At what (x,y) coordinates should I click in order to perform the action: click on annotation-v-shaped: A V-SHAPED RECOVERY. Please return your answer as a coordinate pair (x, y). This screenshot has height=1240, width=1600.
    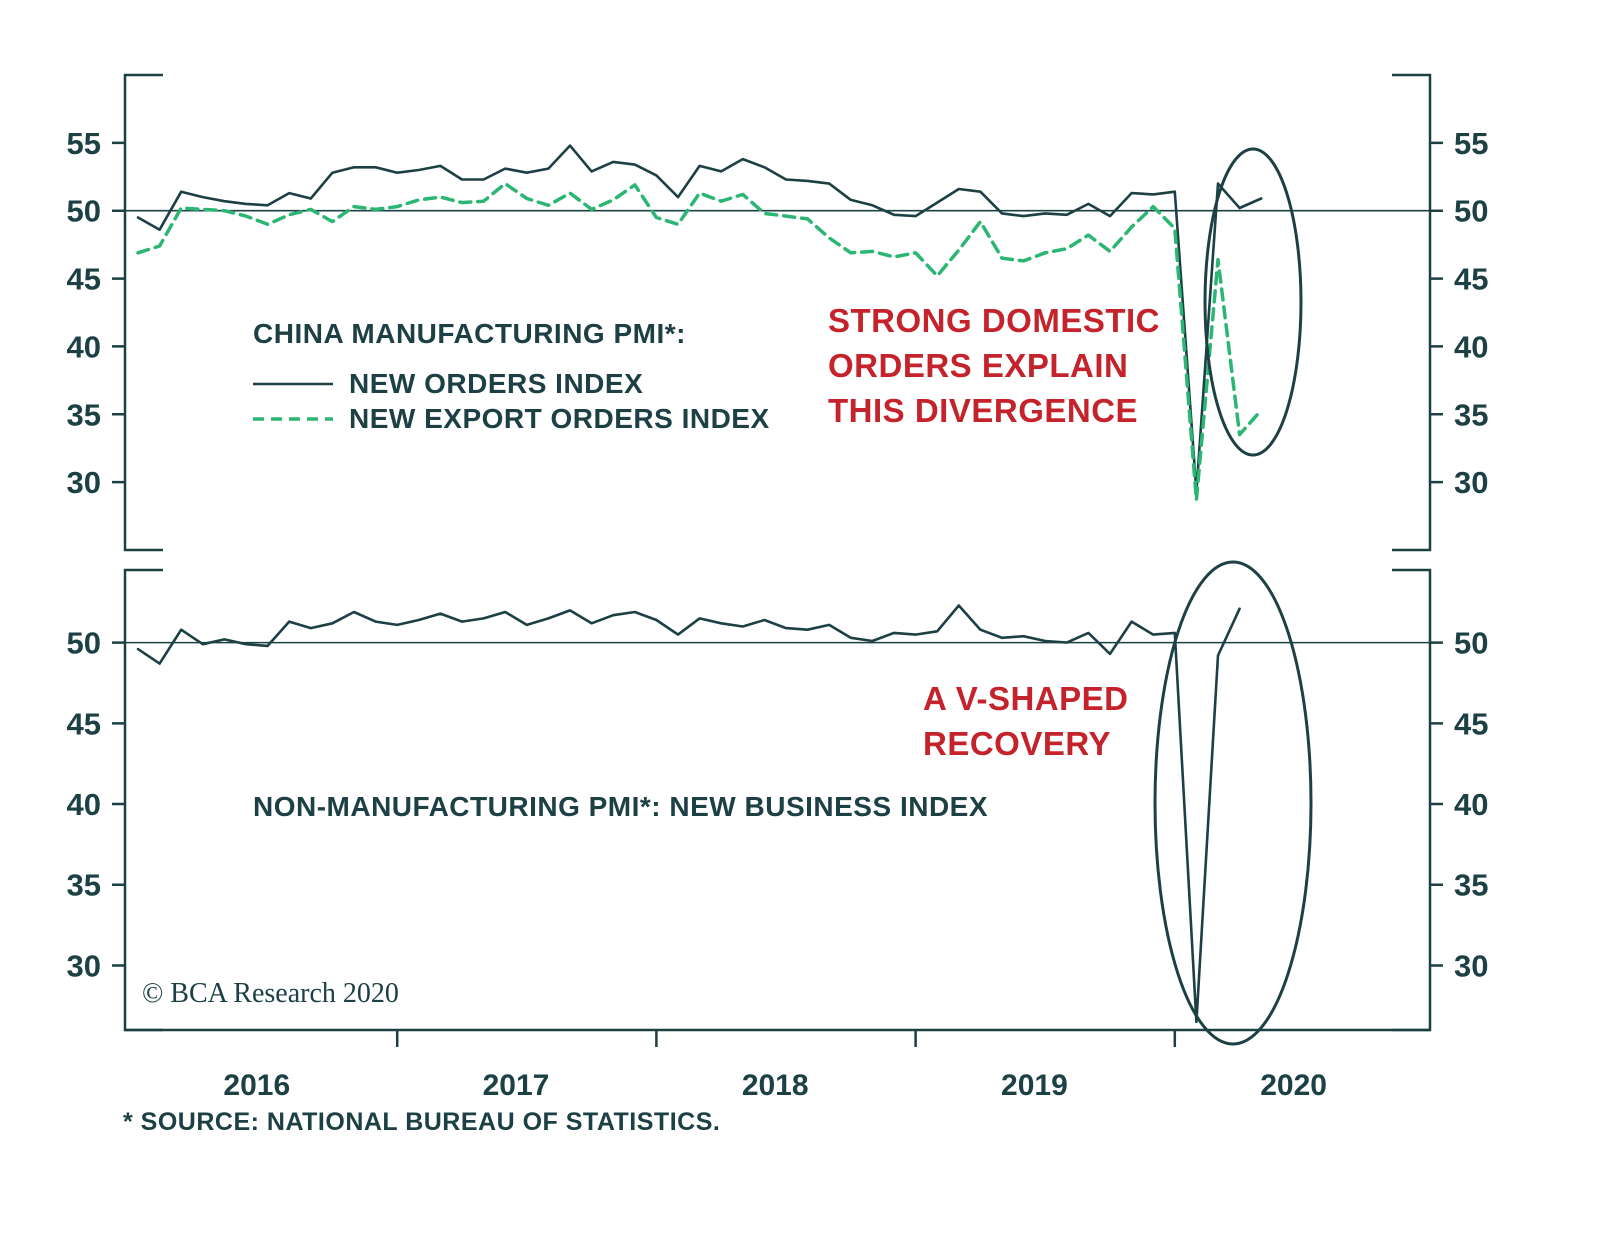
    Looking at the image, I should click on (1026, 721).